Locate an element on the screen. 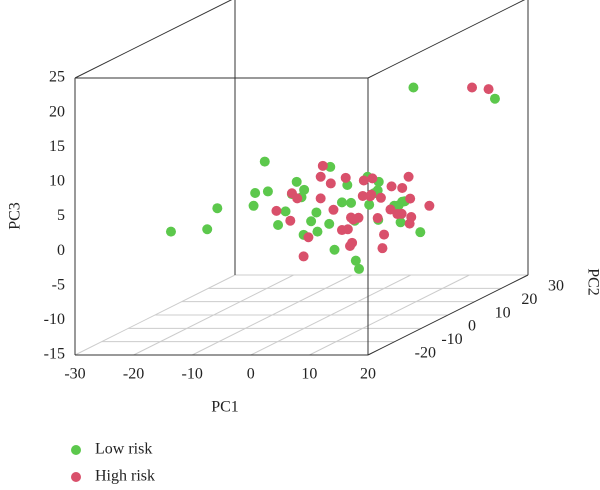 This screenshot has height=490, width=600. y-tick-label: -10 is located at coordinates (451, 339).